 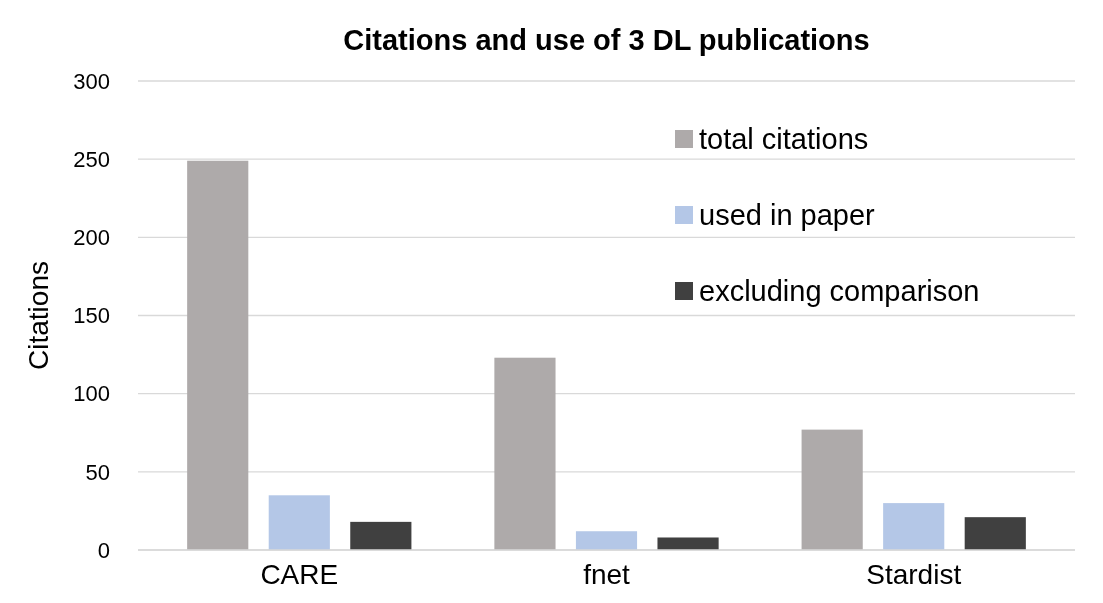 What do you see at coordinates (91, 159) in the screenshot?
I see `y-tick-label: 250` at bounding box center [91, 159].